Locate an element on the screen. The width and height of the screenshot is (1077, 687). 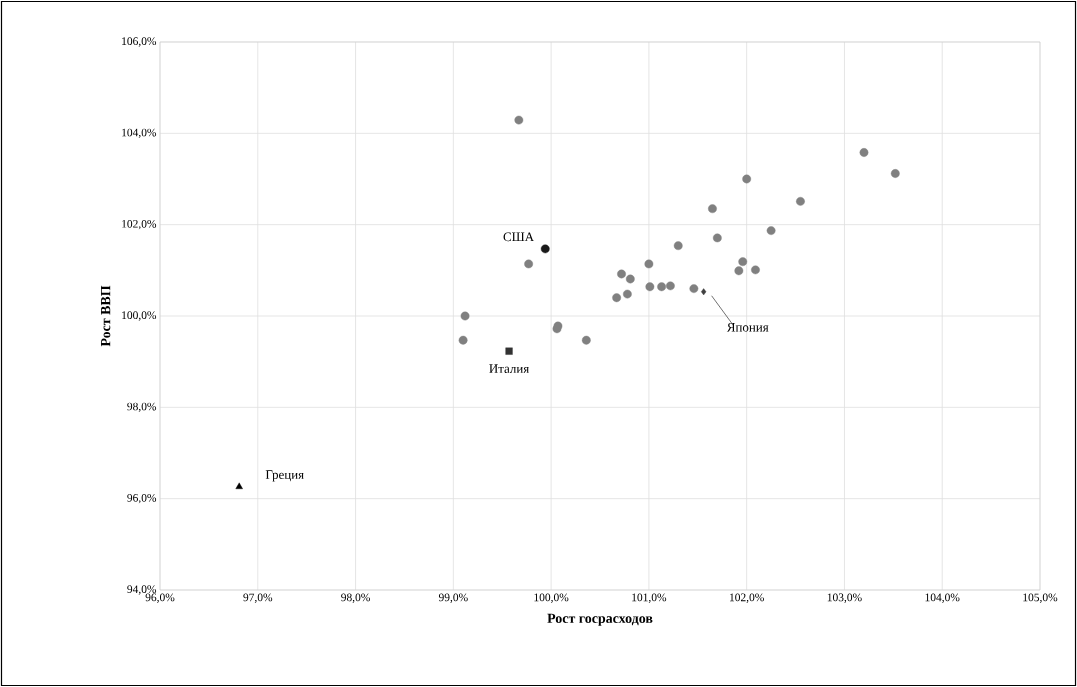
x-tick-label: 98,0% is located at coordinates (355, 598).